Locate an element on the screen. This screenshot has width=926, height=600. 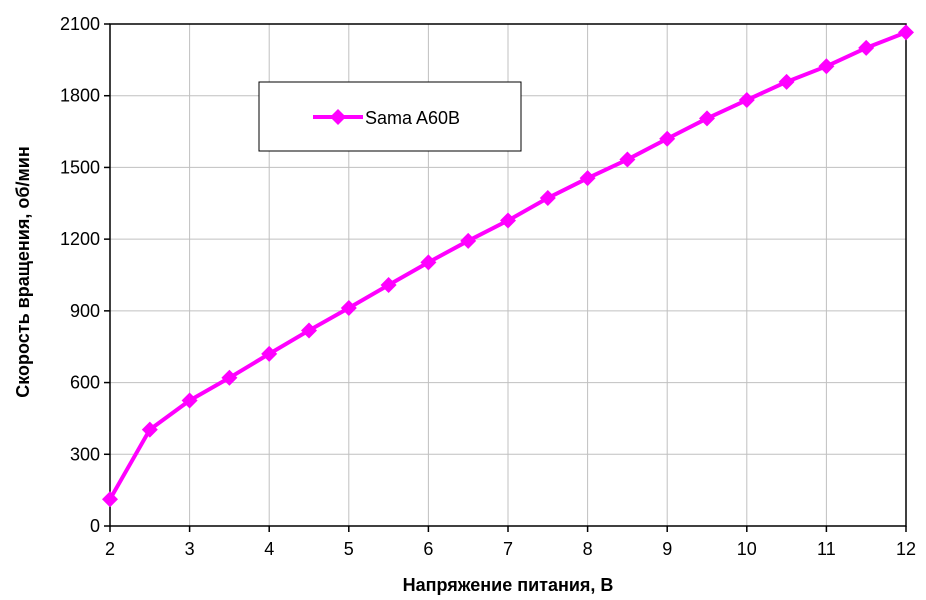
x-tick-label: 3 is located at coordinates (190, 549).